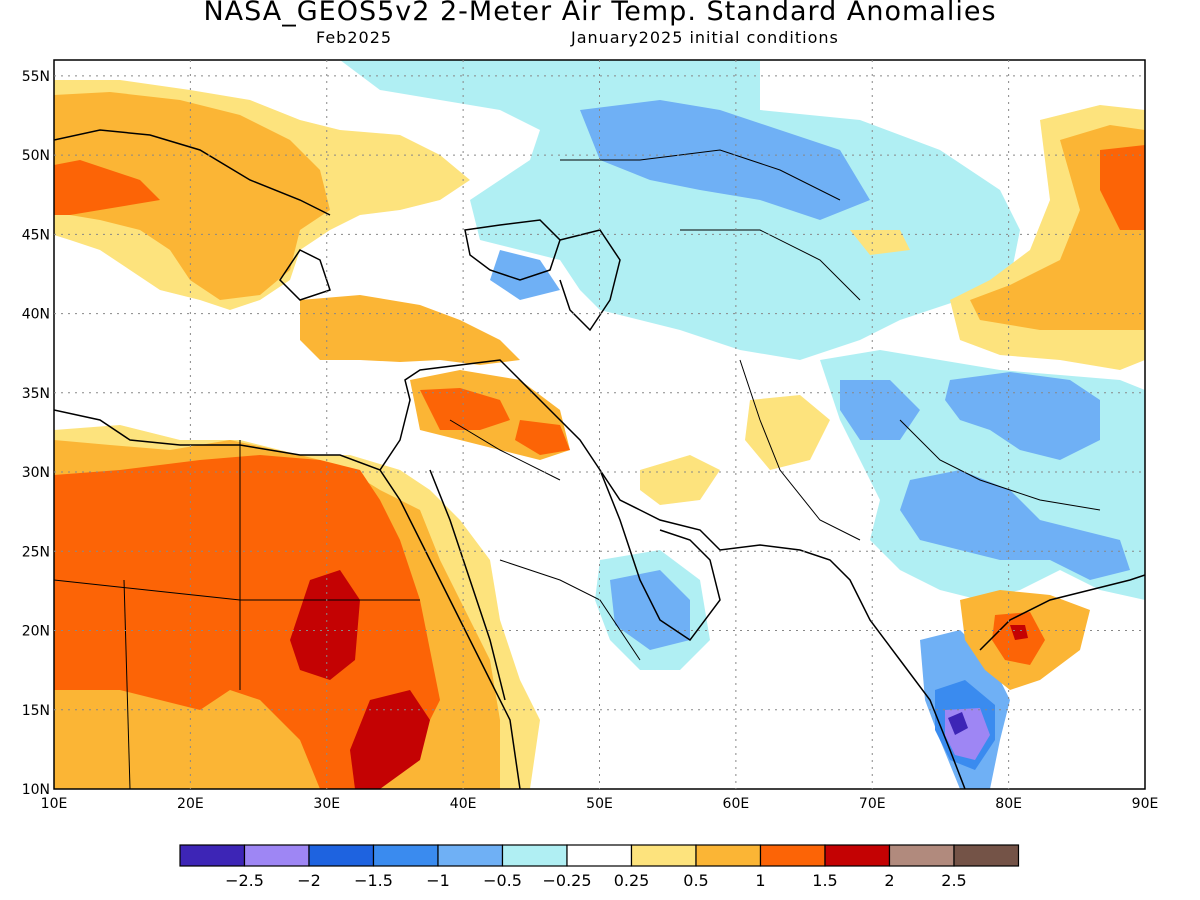 This screenshot has height=900, width=1200. What do you see at coordinates (632, 880) in the screenshot?
I see `colorbar-label: 0.25` at bounding box center [632, 880].